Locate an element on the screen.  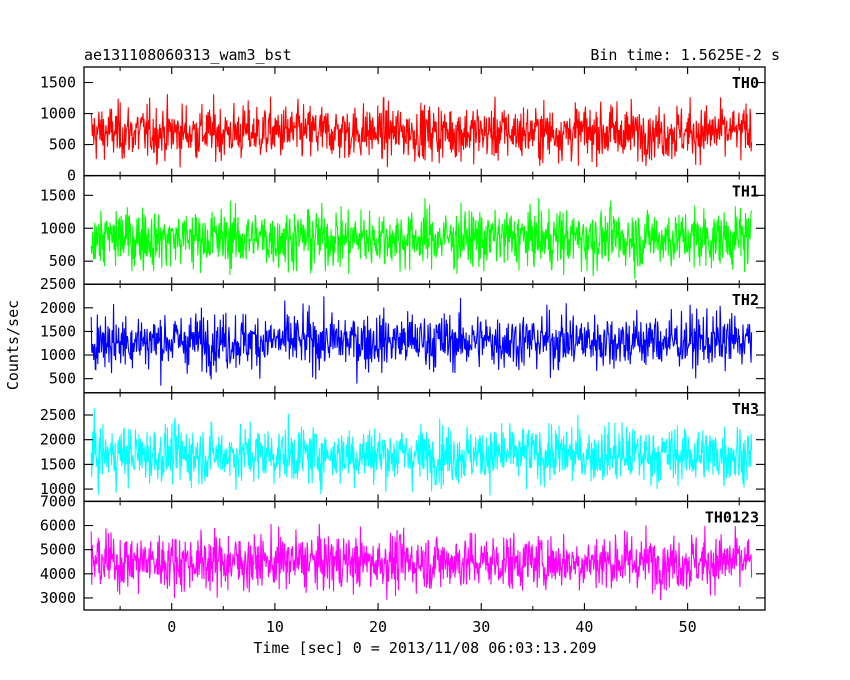
x-axis: 0 10 20 30 40 50 is located at coordinates (431, 627).